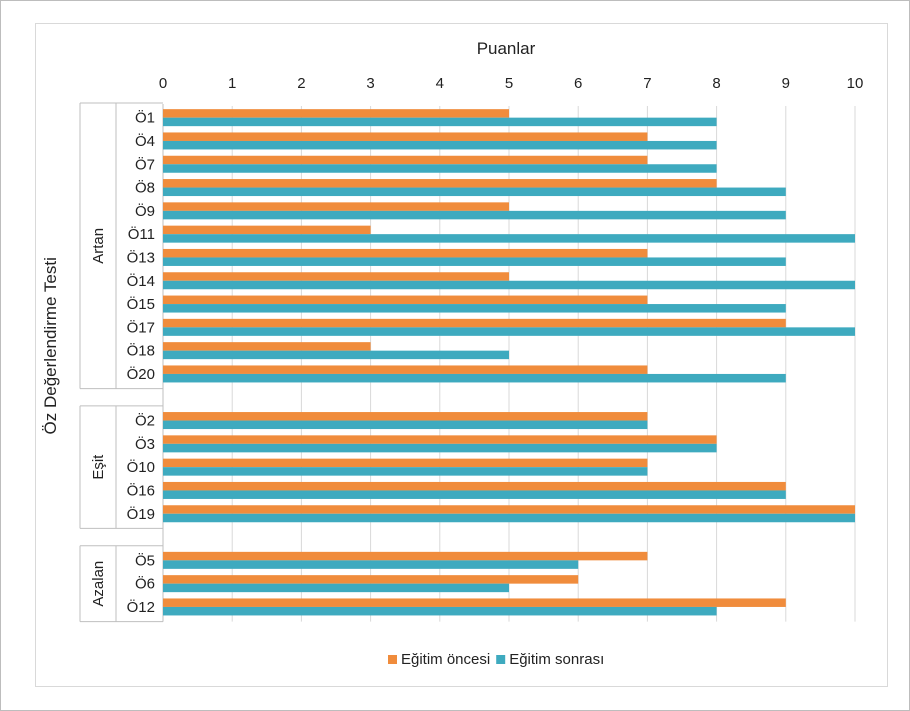 The width and height of the screenshot is (910, 711). What do you see at coordinates (141, 374) in the screenshot?
I see `category-label: Ö20` at bounding box center [141, 374].